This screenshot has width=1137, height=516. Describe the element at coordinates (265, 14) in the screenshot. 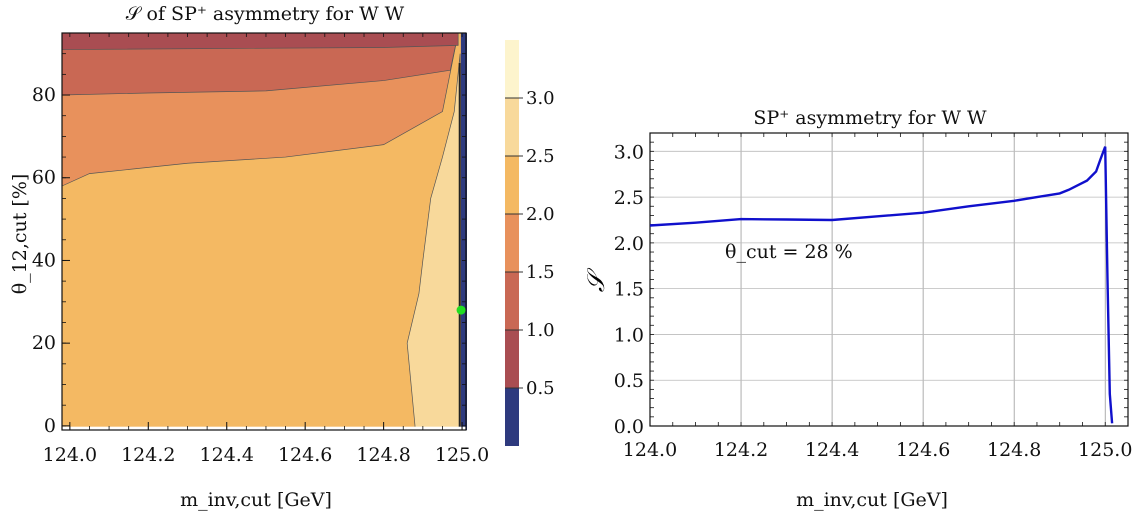

I see `left-chart-title: 𝒮 of SP⁺ asymmetry for W W` at that location.